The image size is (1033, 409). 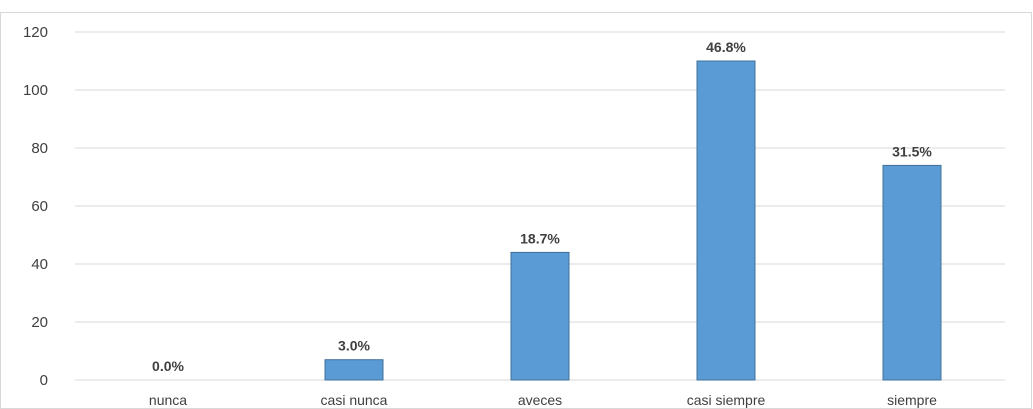 I want to click on data-label: 3.0%, so click(x=354, y=346).